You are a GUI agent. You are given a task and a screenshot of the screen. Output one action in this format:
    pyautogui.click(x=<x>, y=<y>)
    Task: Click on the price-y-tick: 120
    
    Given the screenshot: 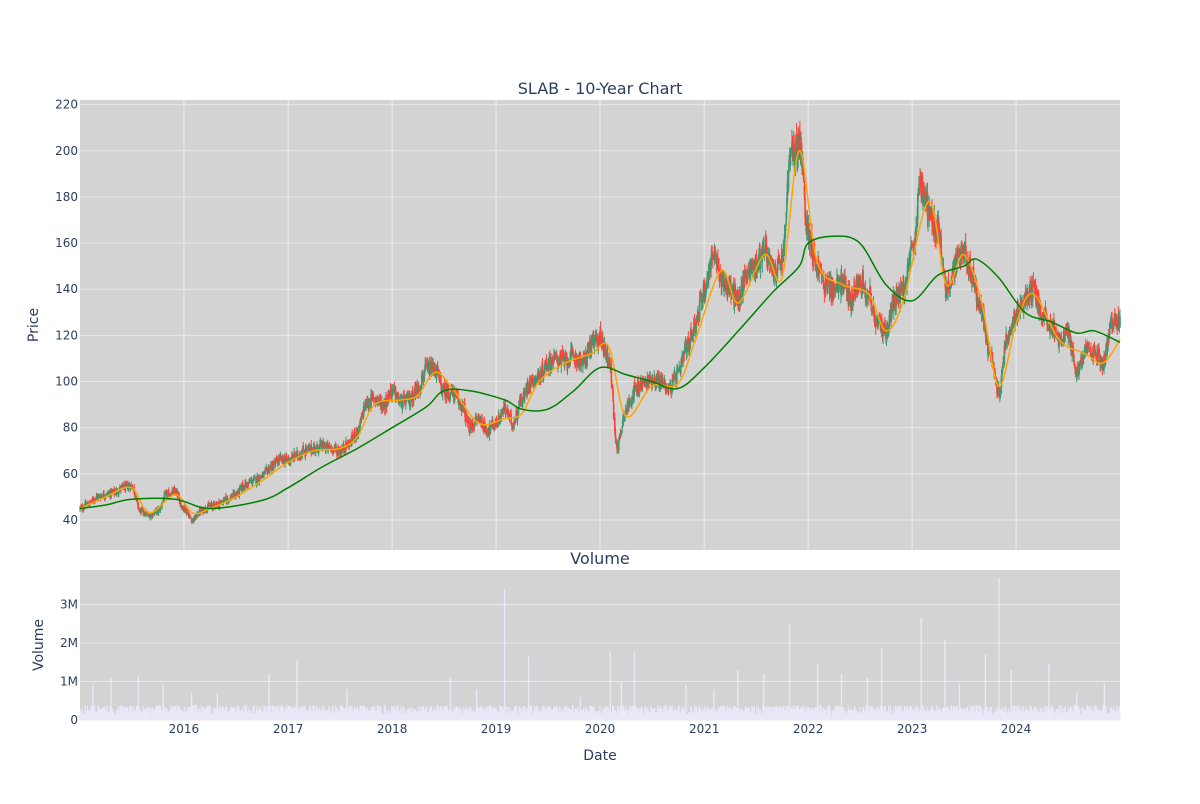 What is the action you would take?
    pyautogui.click(x=66, y=335)
    